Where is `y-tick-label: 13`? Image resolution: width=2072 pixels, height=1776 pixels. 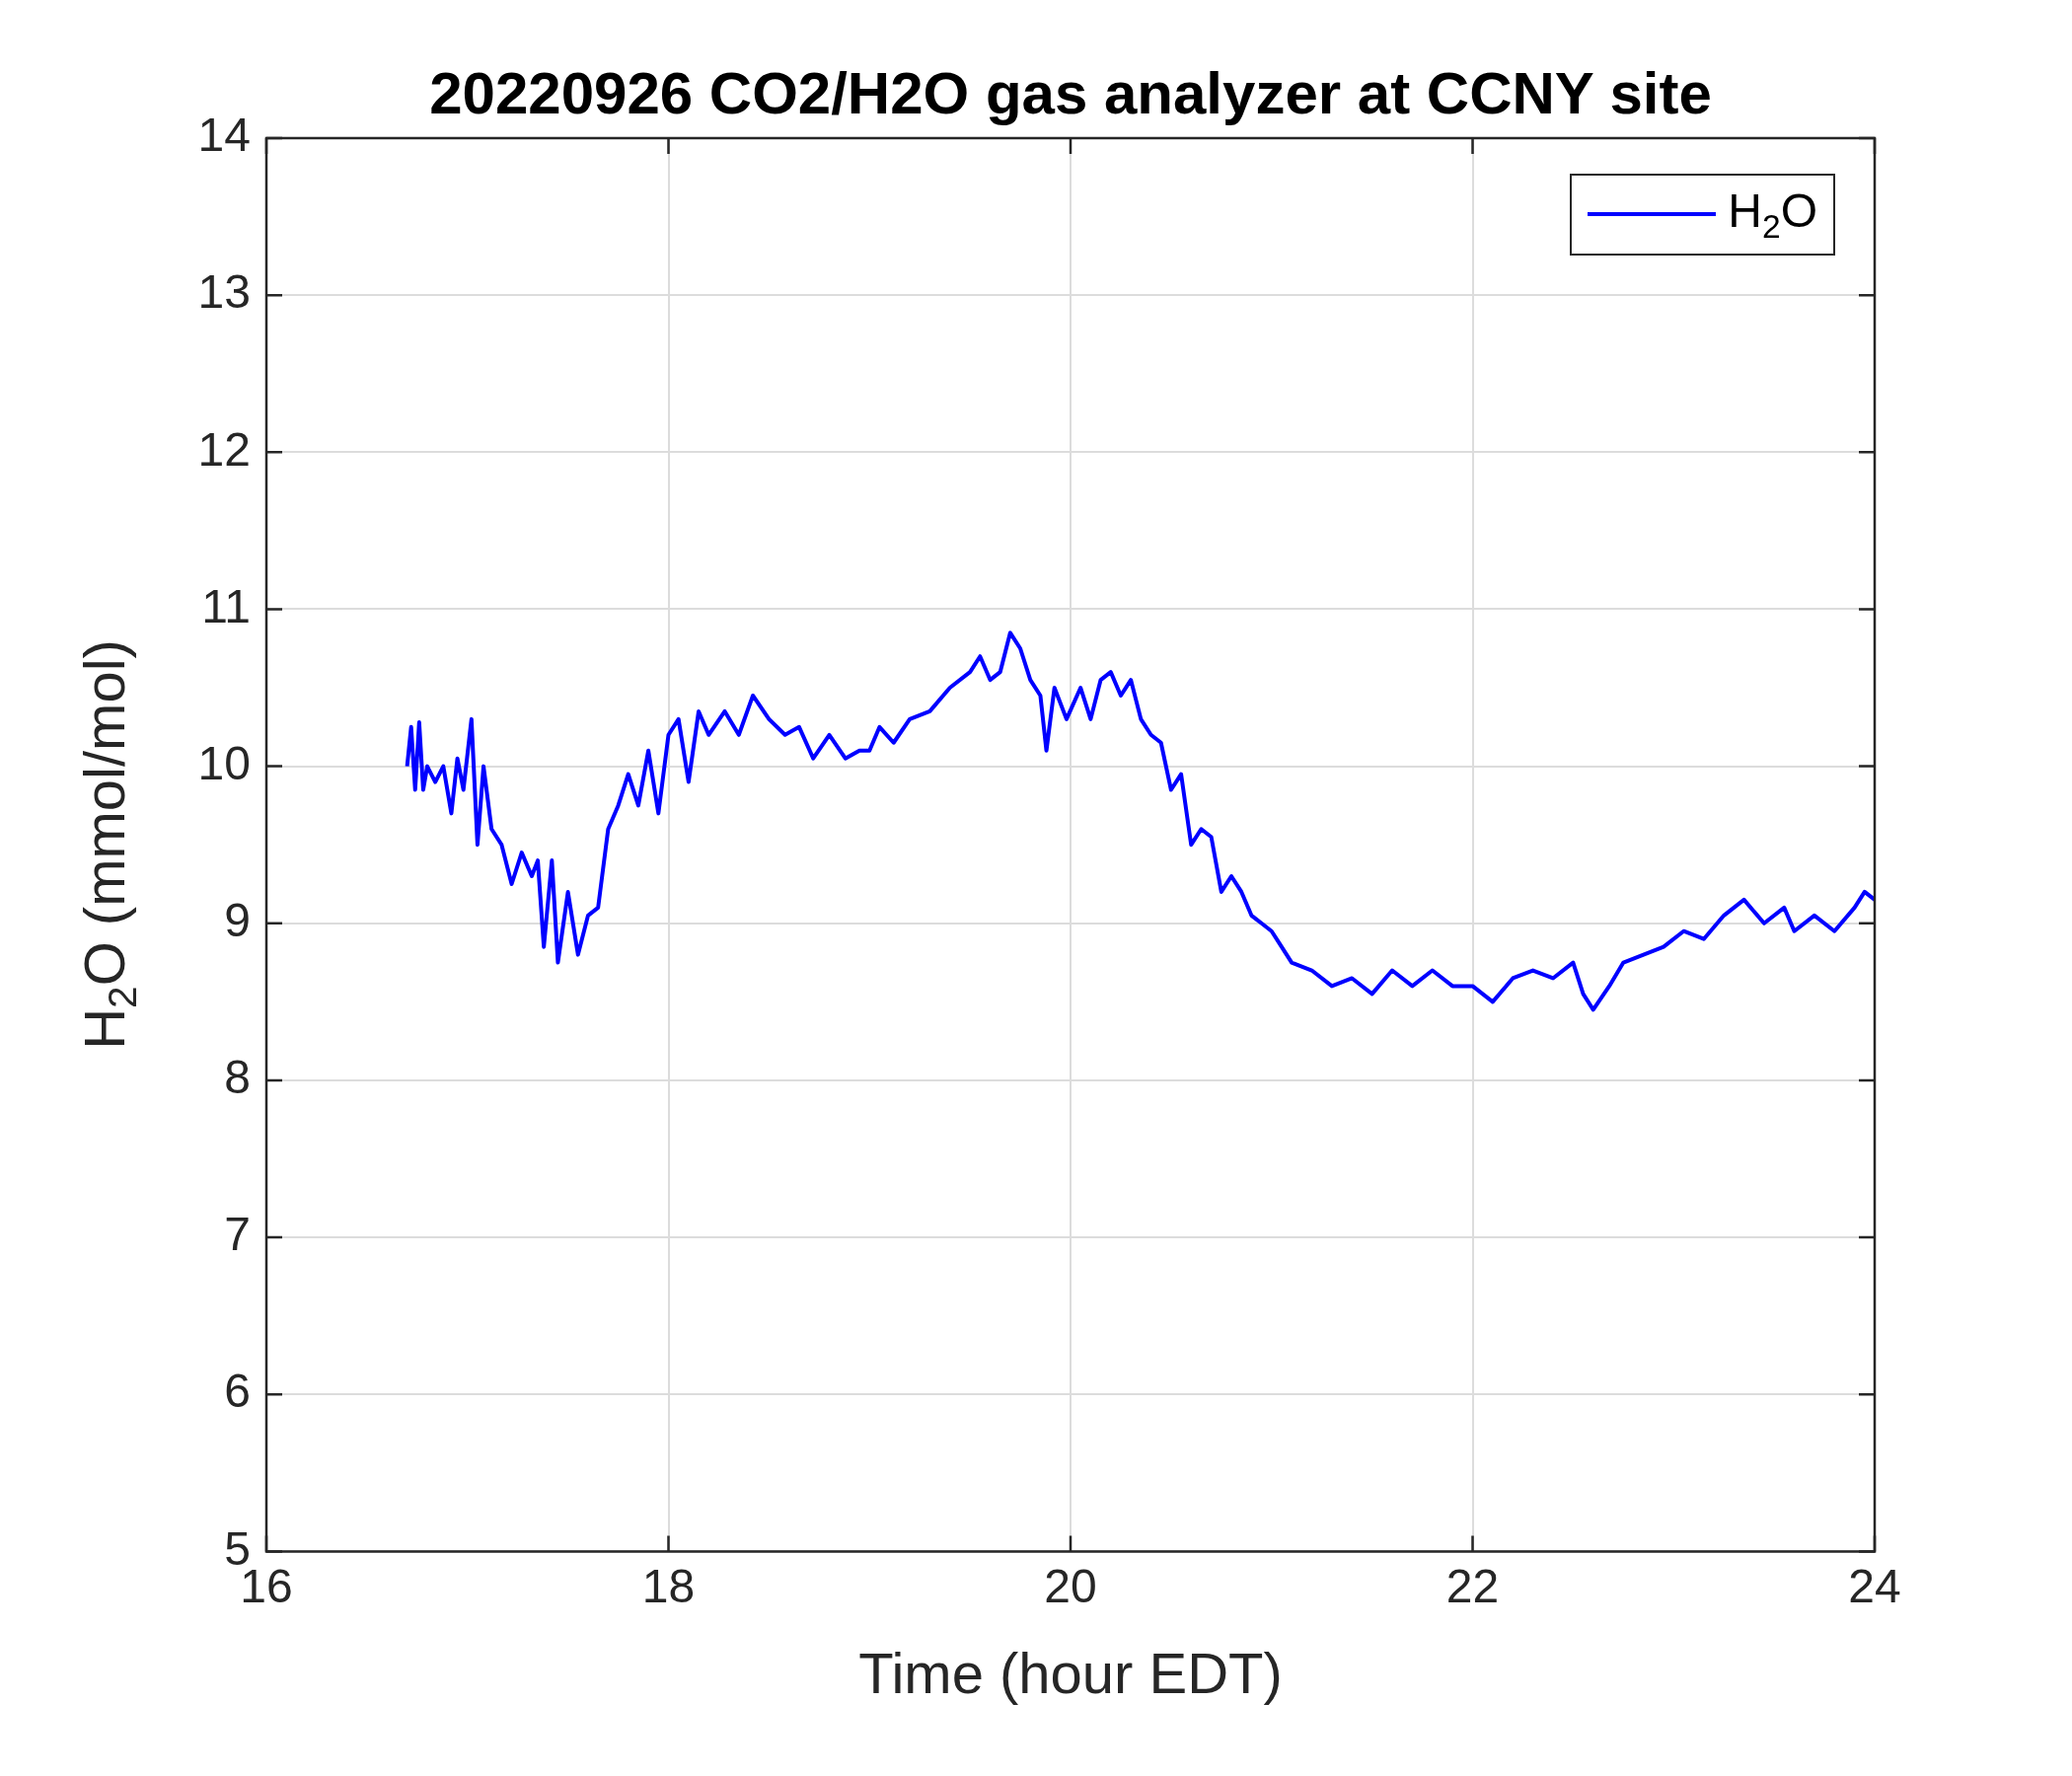
y-tick-label: 13 is located at coordinates (224, 292).